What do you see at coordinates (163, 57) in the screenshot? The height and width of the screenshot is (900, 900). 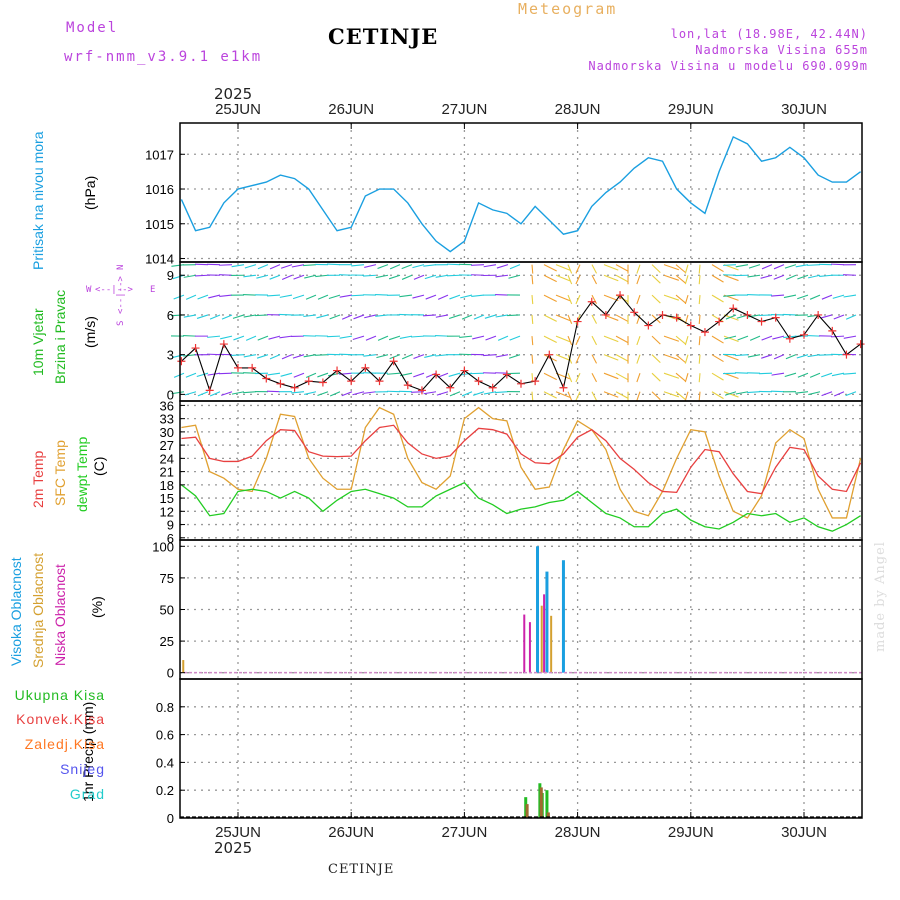 I see `model-name: wrf-nmm_v3.9.1 e1km` at bounding box center [163, 57].